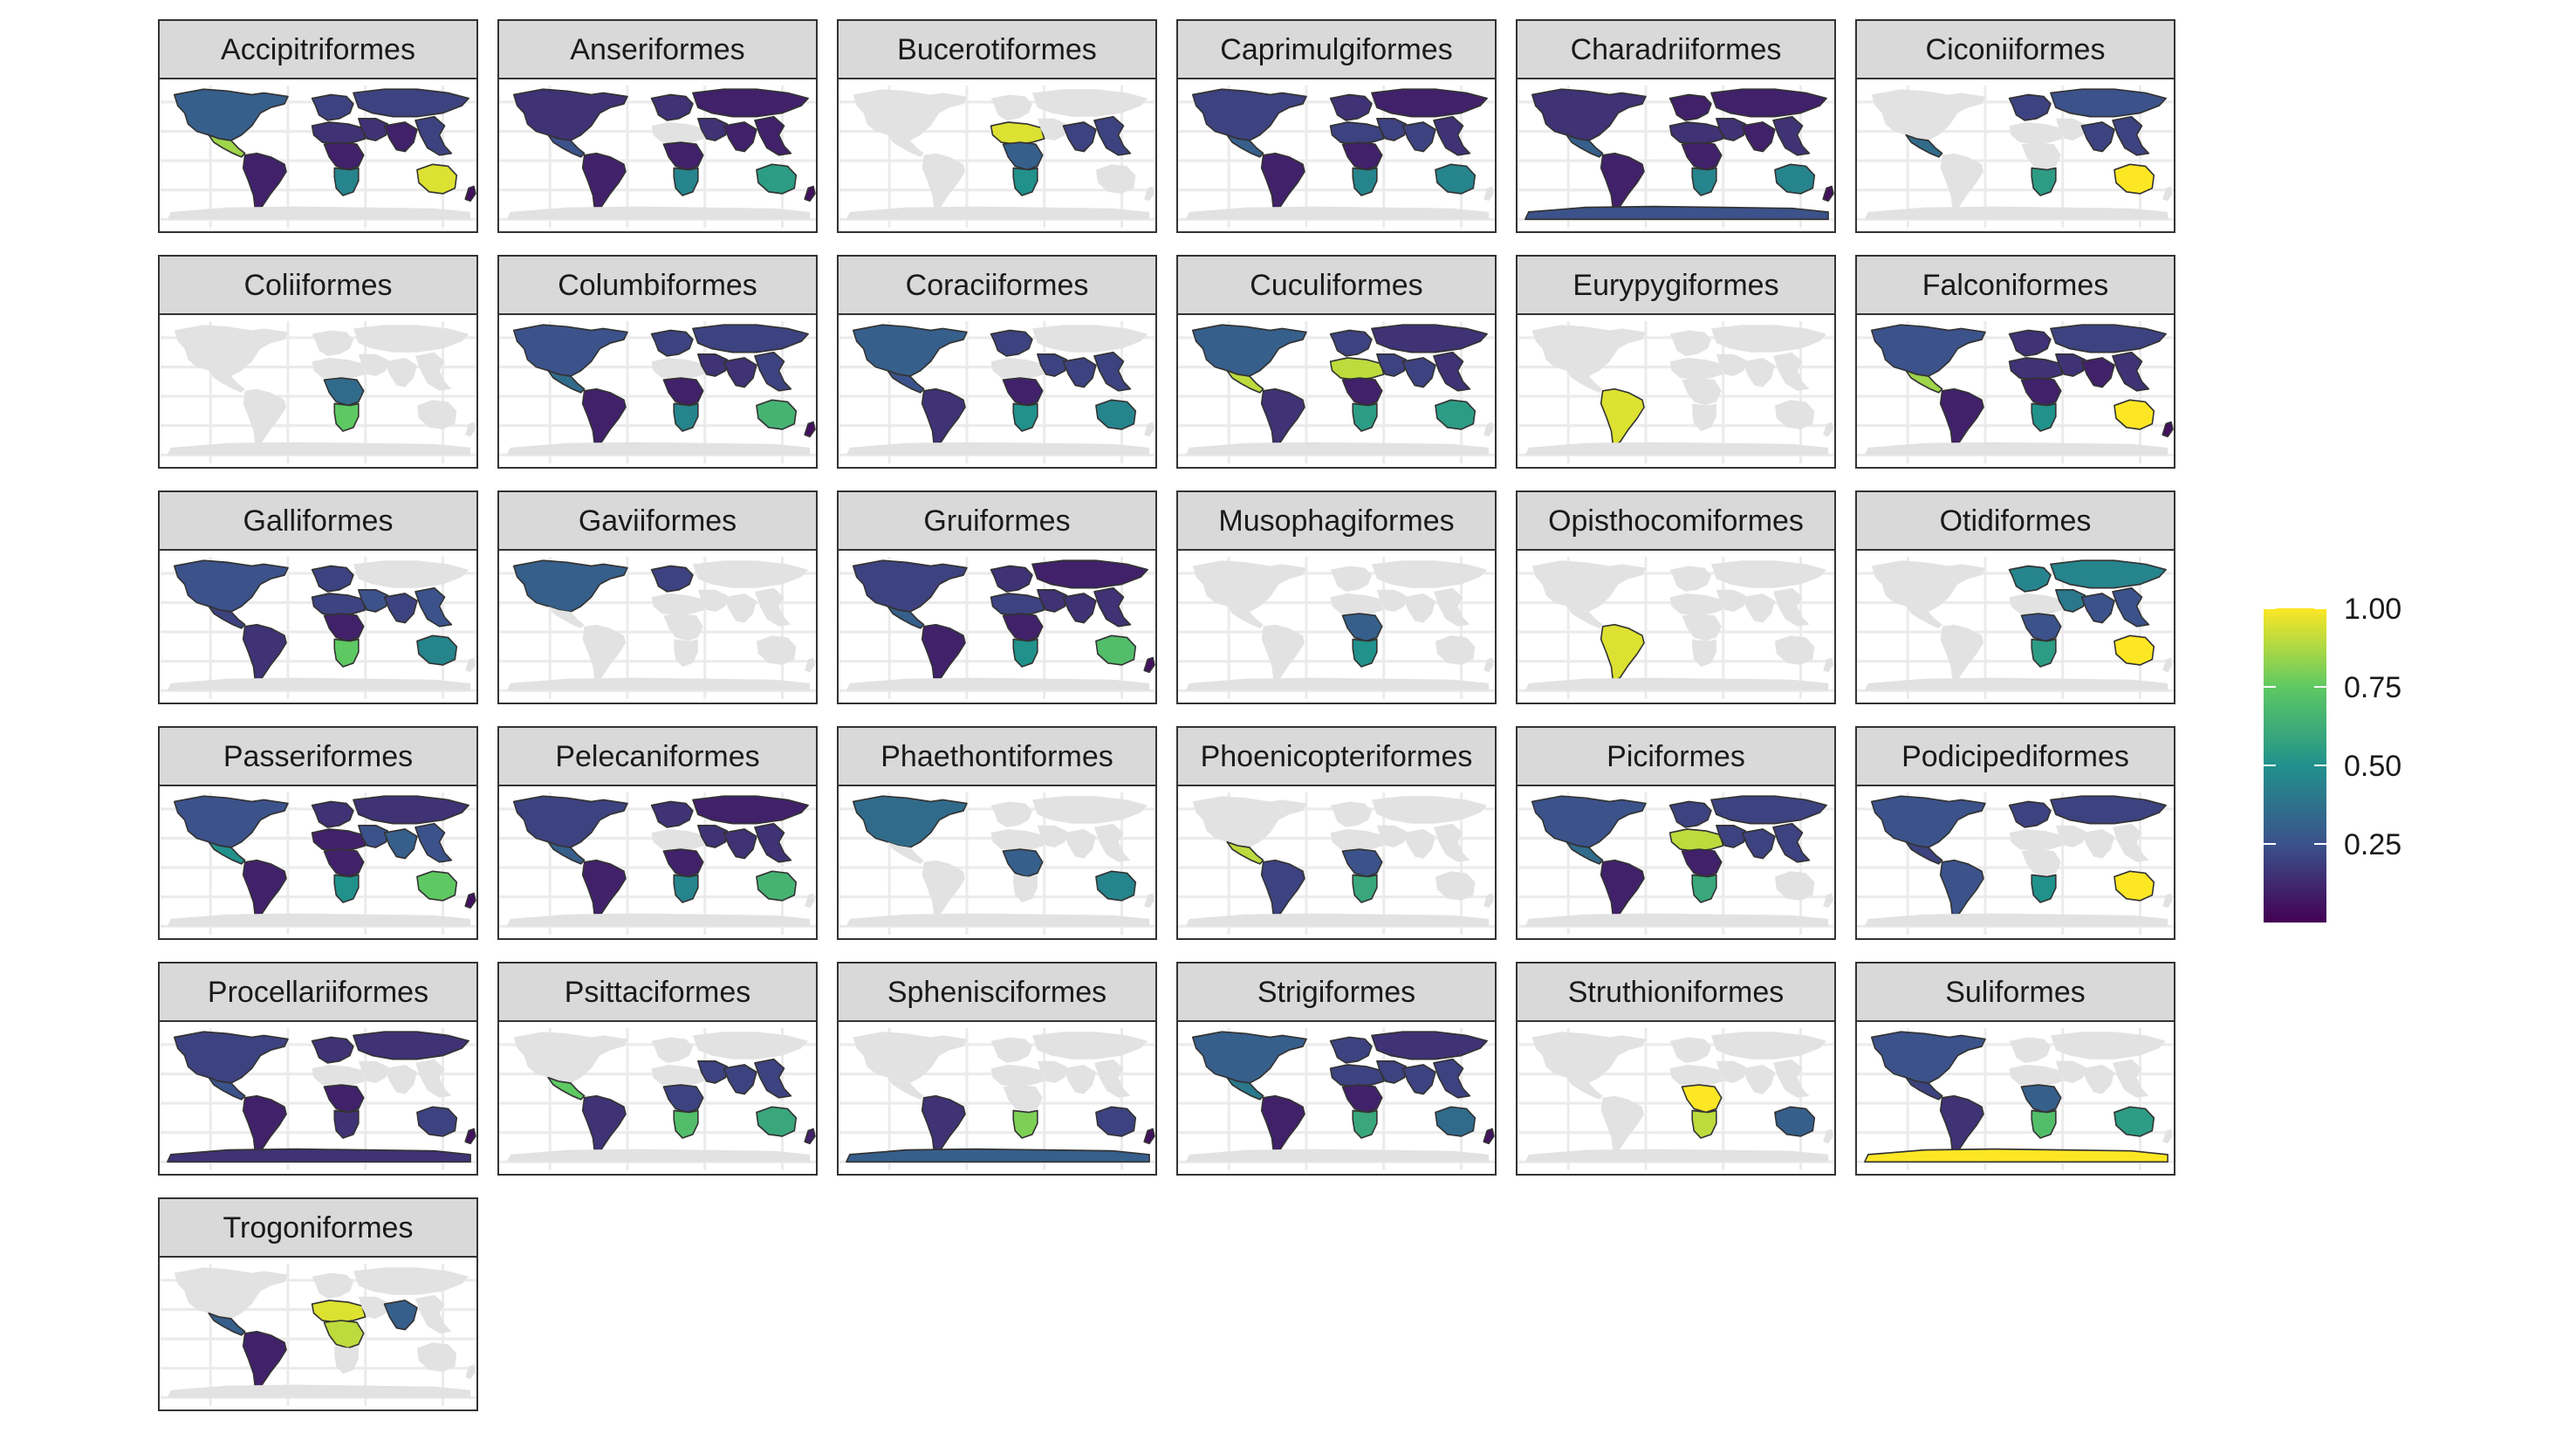 Image resolution: width=2576 pixels, height=1447 pixels. I want to click on facet-panel: Otidiformes, so click(2015, 597).